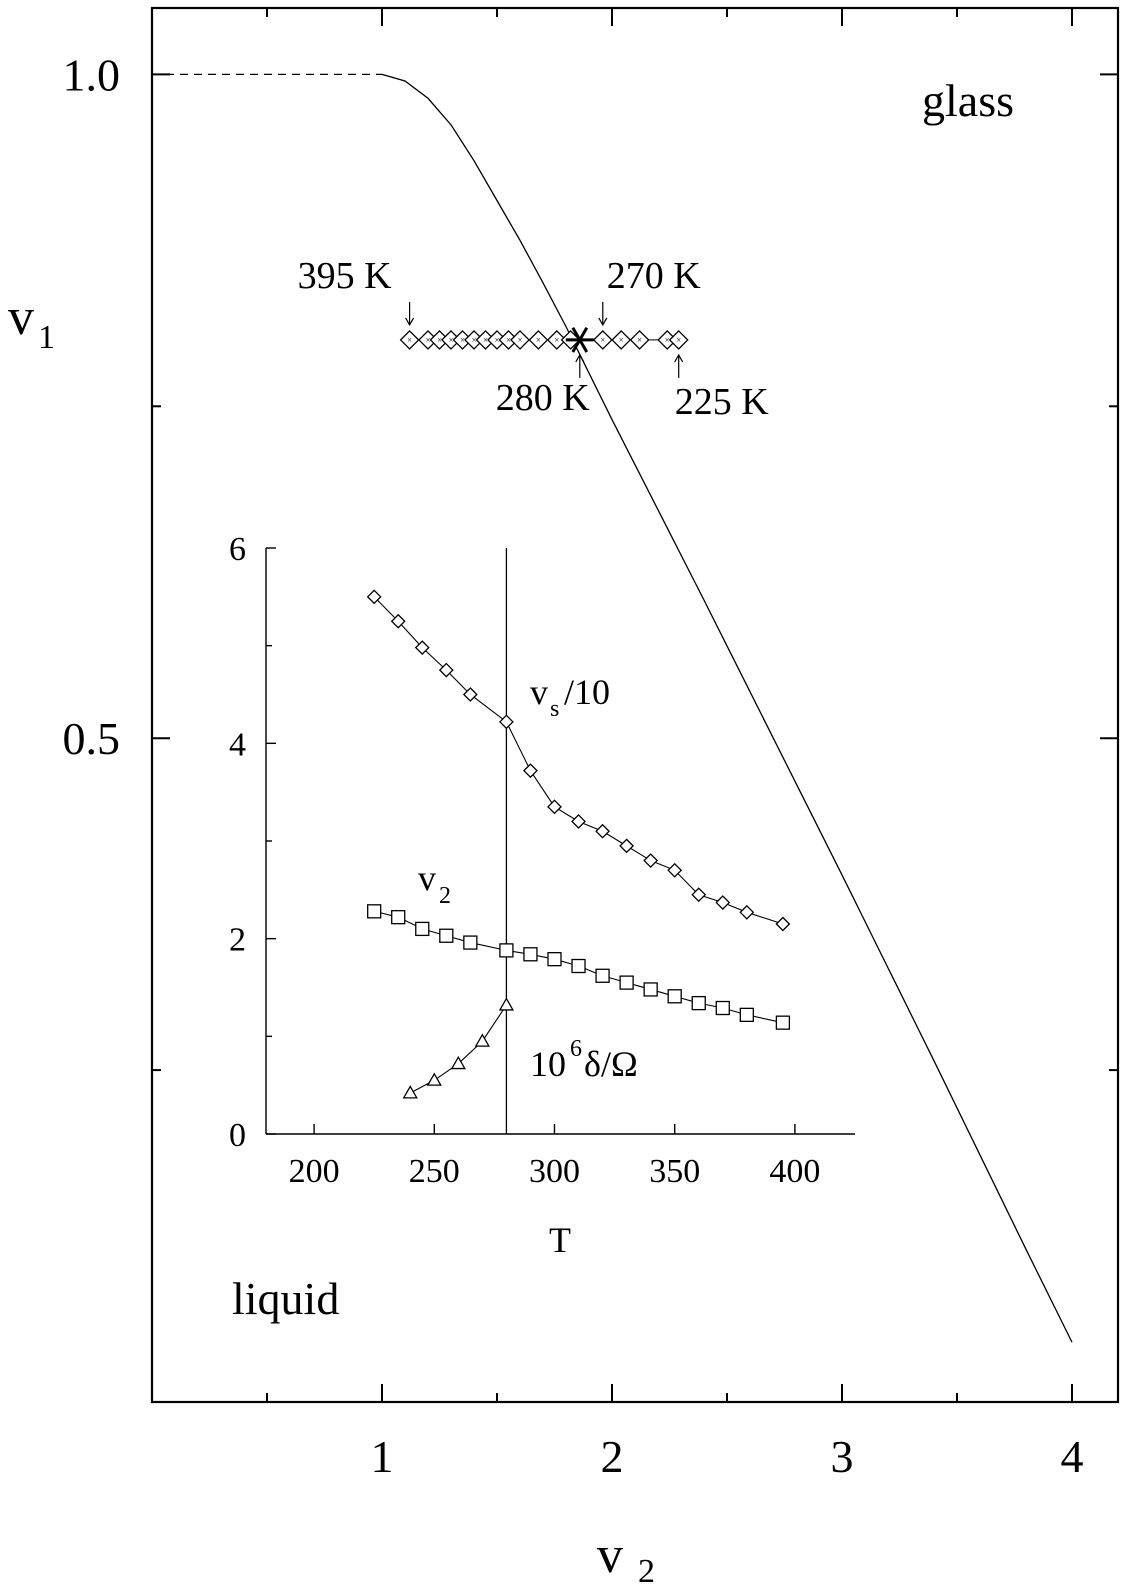 The image size is (1130, 1585). What do you see at coordinates (539, 692) in the screenshot?
I see `series-label-vs-main: v` at bounding box center [539, 692].